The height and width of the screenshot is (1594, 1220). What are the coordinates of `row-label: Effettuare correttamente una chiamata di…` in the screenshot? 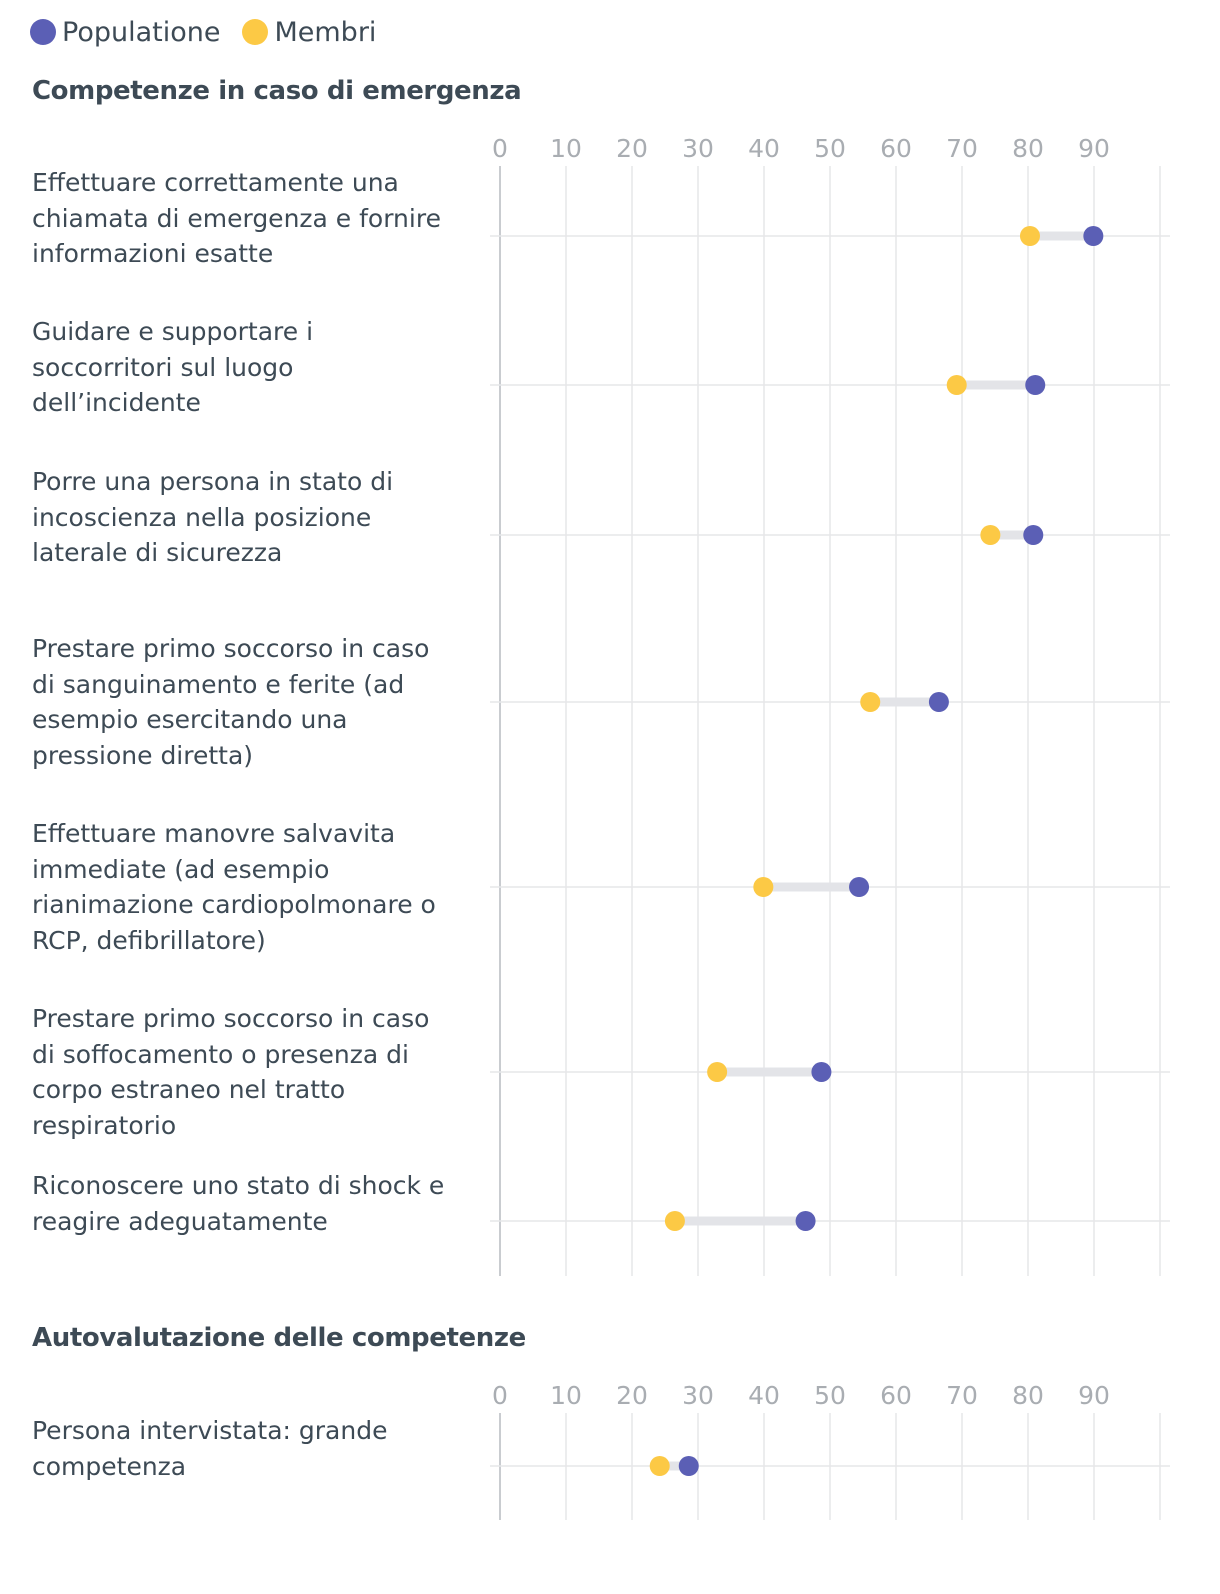 It's located at (236, 218).